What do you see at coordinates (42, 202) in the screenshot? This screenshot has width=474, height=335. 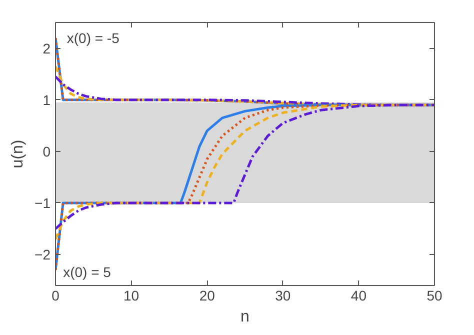 I see `y-tick-label: −1` at bounding box center [42, 202].